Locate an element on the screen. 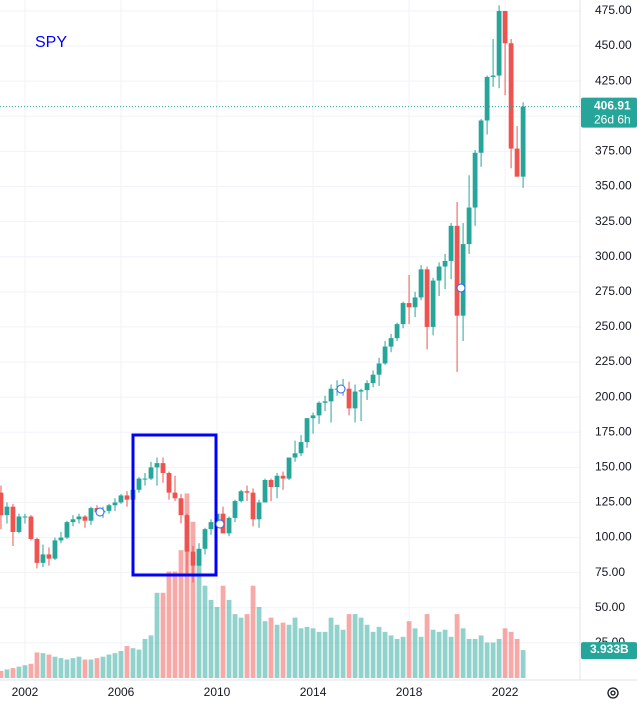 The width and height of the screenshot is (637, 705). last-price-label: 406.91 is located at coordinates (612, 106).